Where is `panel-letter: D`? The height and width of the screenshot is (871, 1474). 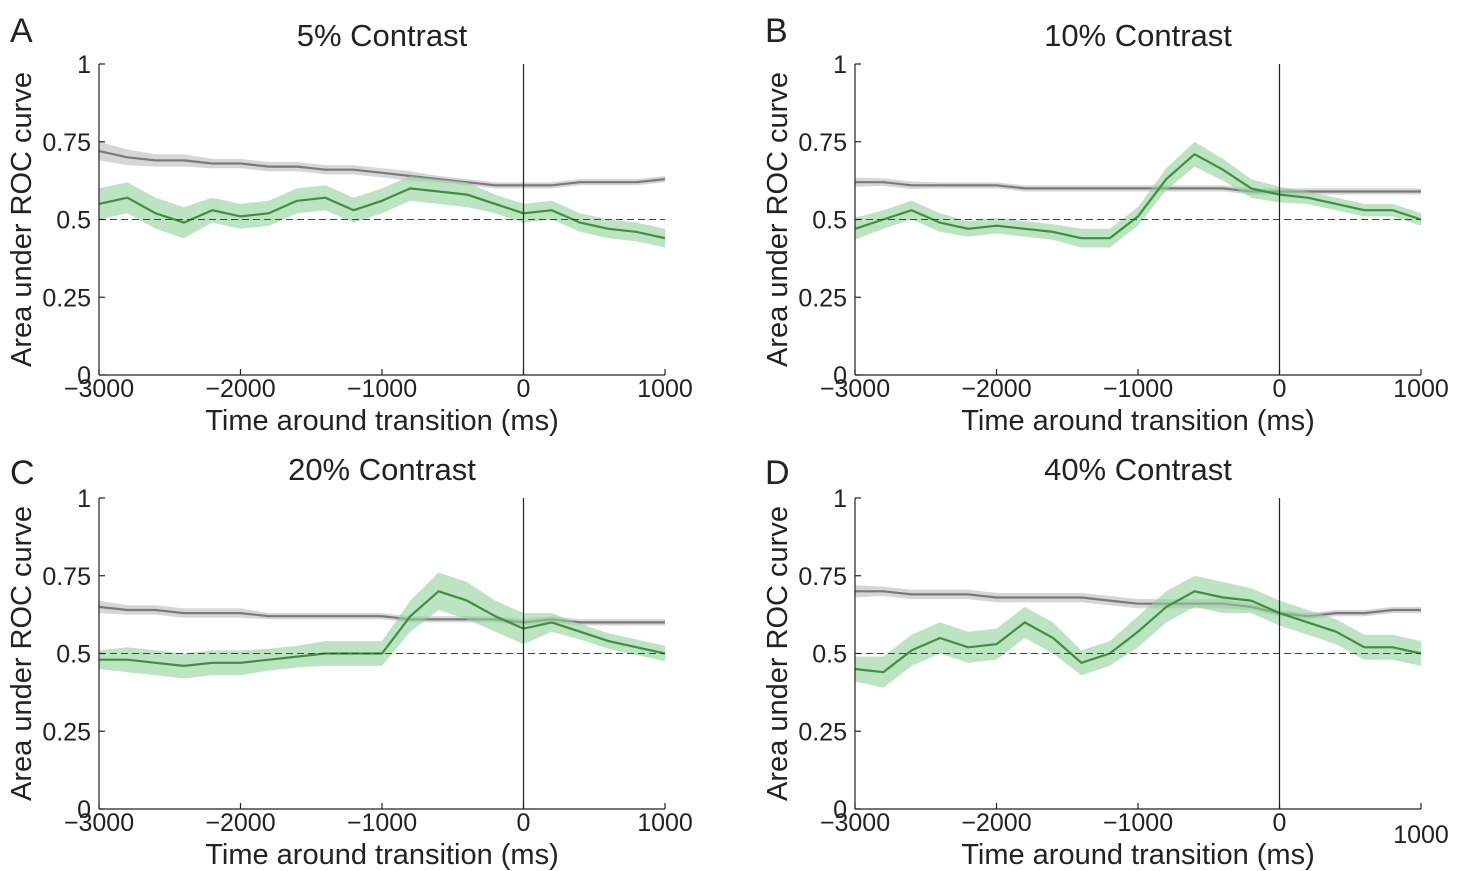 panel-letter: D is located at coordinates (777, 473).